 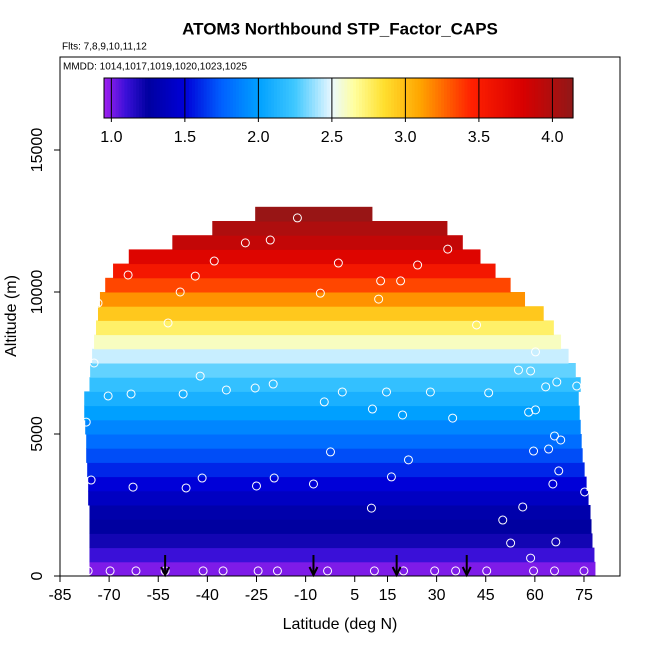 What do you see at coordinates (486, 595) in the screenshot?
I see `x-tick-label: 45` at bounding box center [486, 595].